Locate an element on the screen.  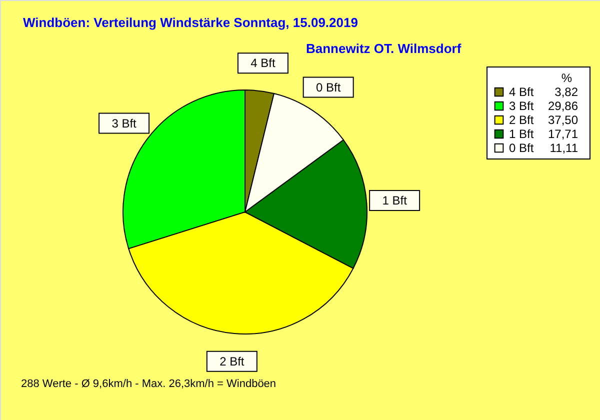
slice-label: 4 Bft is located at coordinates (263, 63).